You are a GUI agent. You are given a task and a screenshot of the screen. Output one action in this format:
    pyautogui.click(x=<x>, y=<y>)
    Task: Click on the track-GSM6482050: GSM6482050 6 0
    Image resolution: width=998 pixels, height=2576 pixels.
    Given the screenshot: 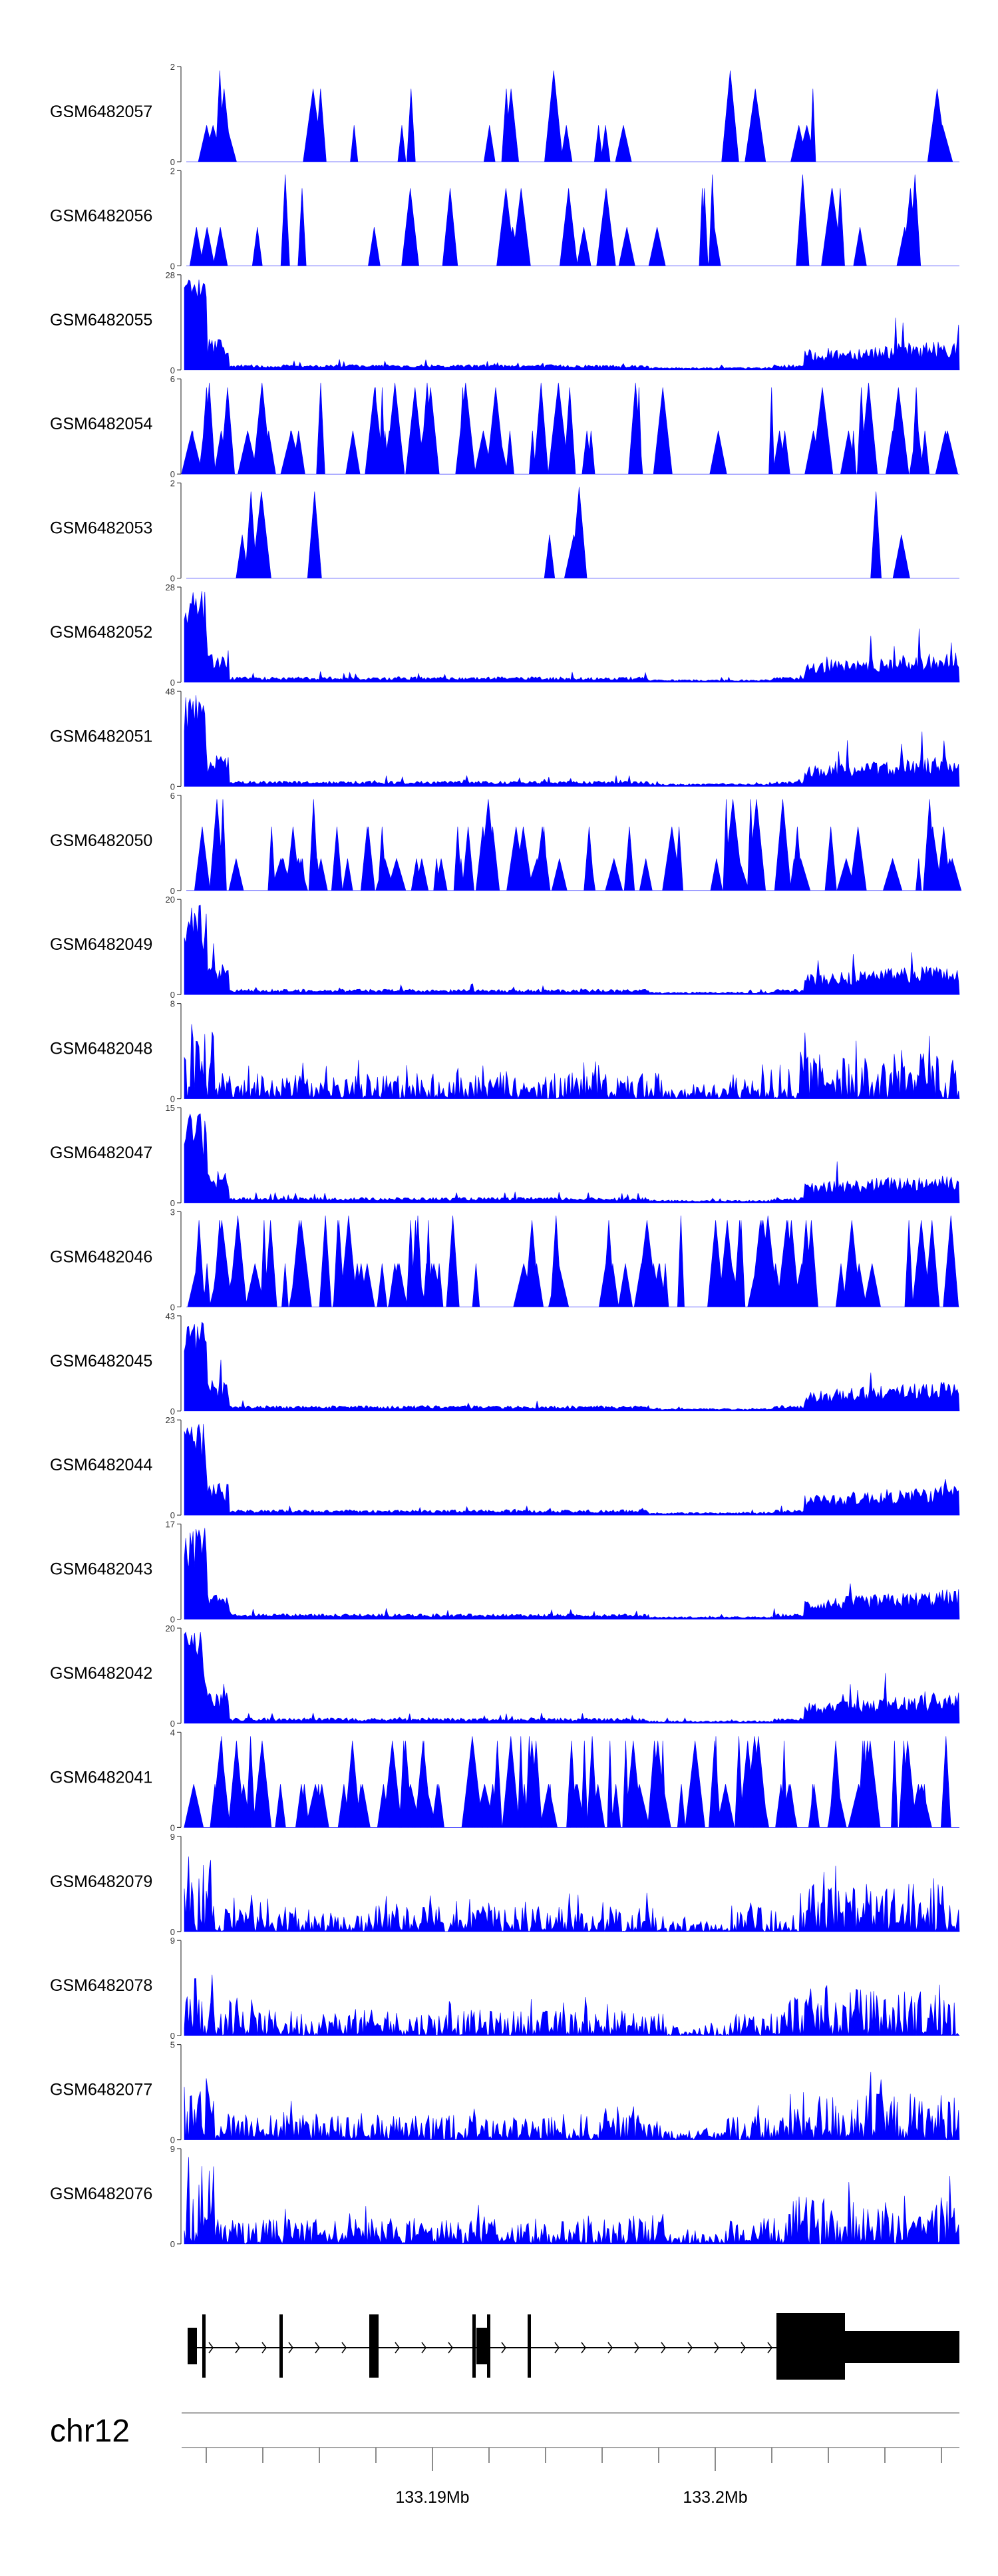 What is the action you would take?
    pyautogui.click(x=506, y=843)
    